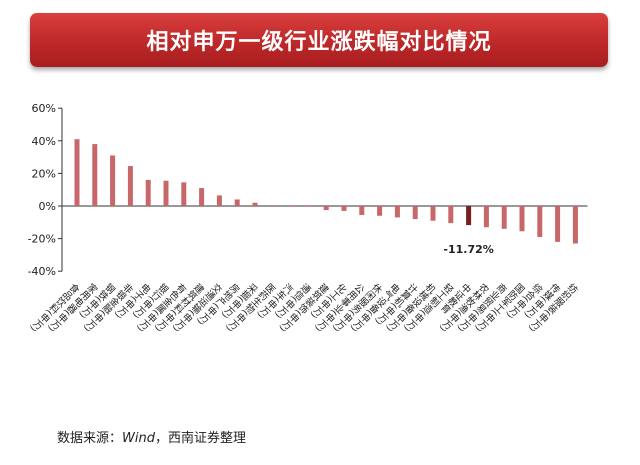  Describe the element at coordinates (42, 239) in the screenshot. I see `y-tick-label: -20%` at that location.